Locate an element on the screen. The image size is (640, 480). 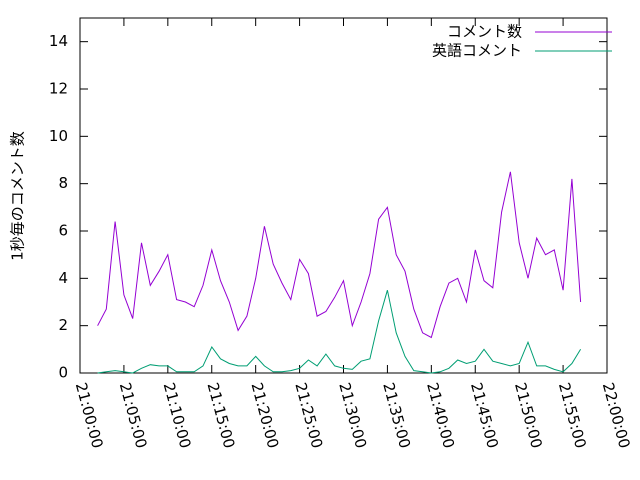
y-tick-label: 12 is located at coordinates (58, 89).